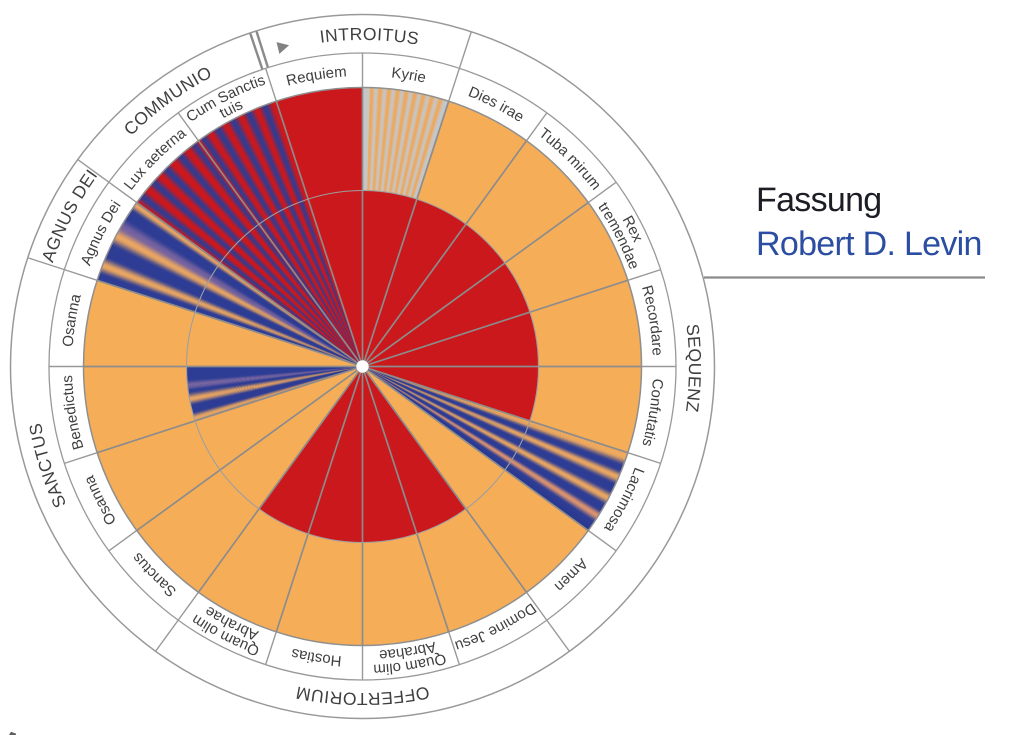 Image resolution: width=1024 pixels, height=735 pixels. I want to click on svg-text: Fassung, so click(819, 200).